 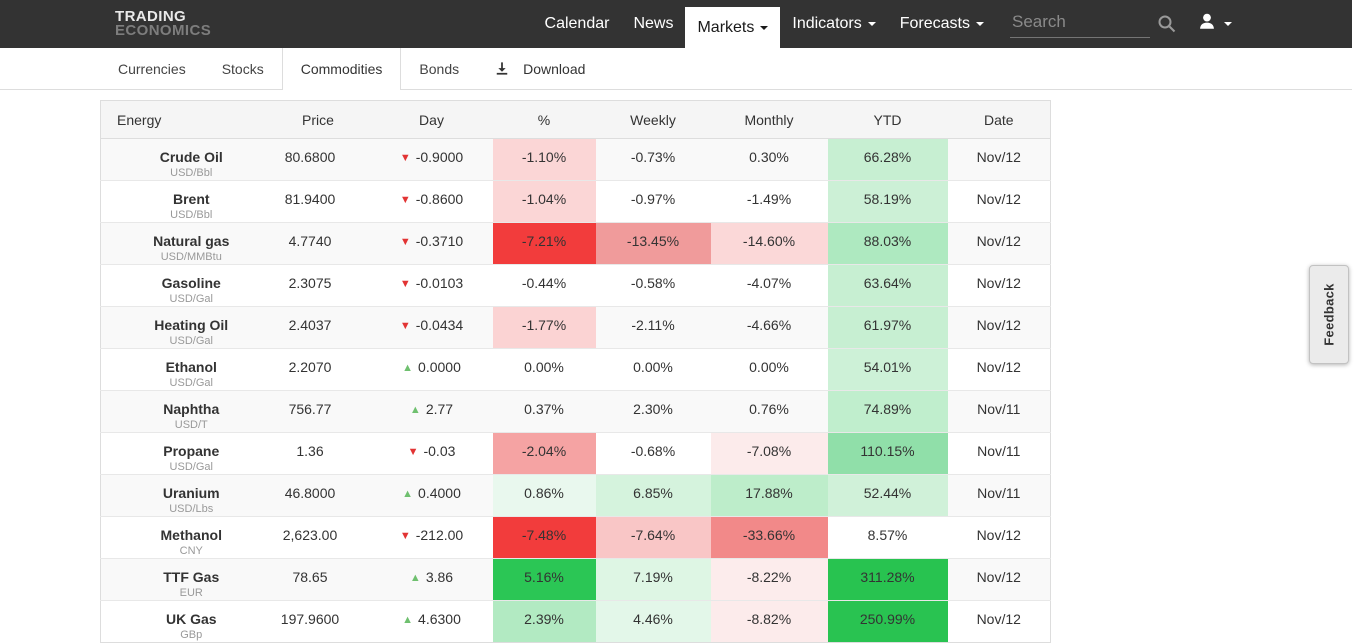 I want to click on column-header-date: Date, so click(x=999, y=119).